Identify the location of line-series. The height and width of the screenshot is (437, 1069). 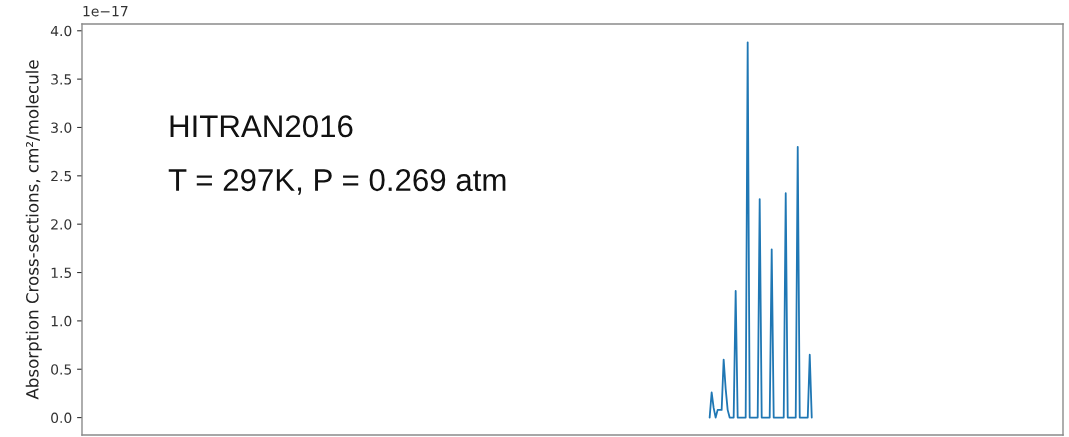
(760, 230).